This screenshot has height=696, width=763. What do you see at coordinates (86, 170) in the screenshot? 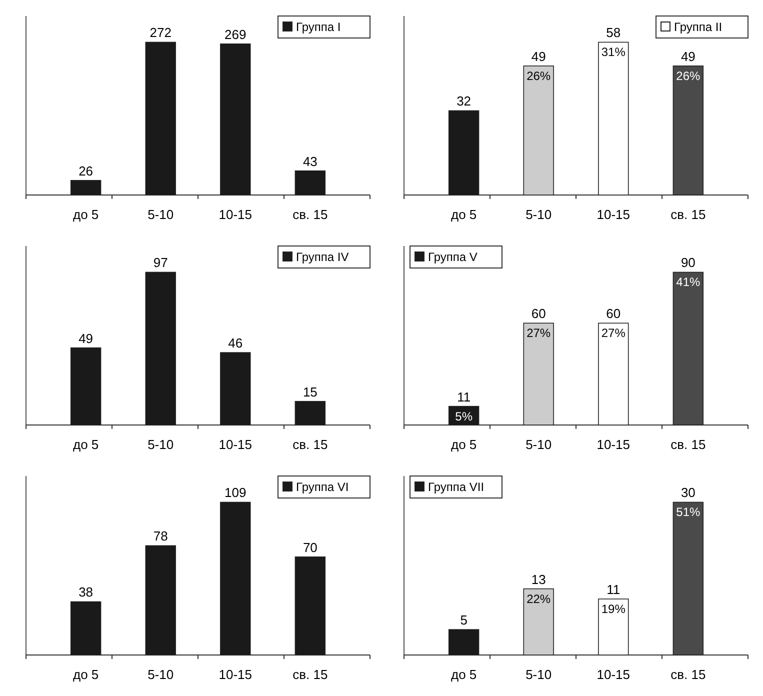
I see `data-label: 26` at bounding box center [86, 170].